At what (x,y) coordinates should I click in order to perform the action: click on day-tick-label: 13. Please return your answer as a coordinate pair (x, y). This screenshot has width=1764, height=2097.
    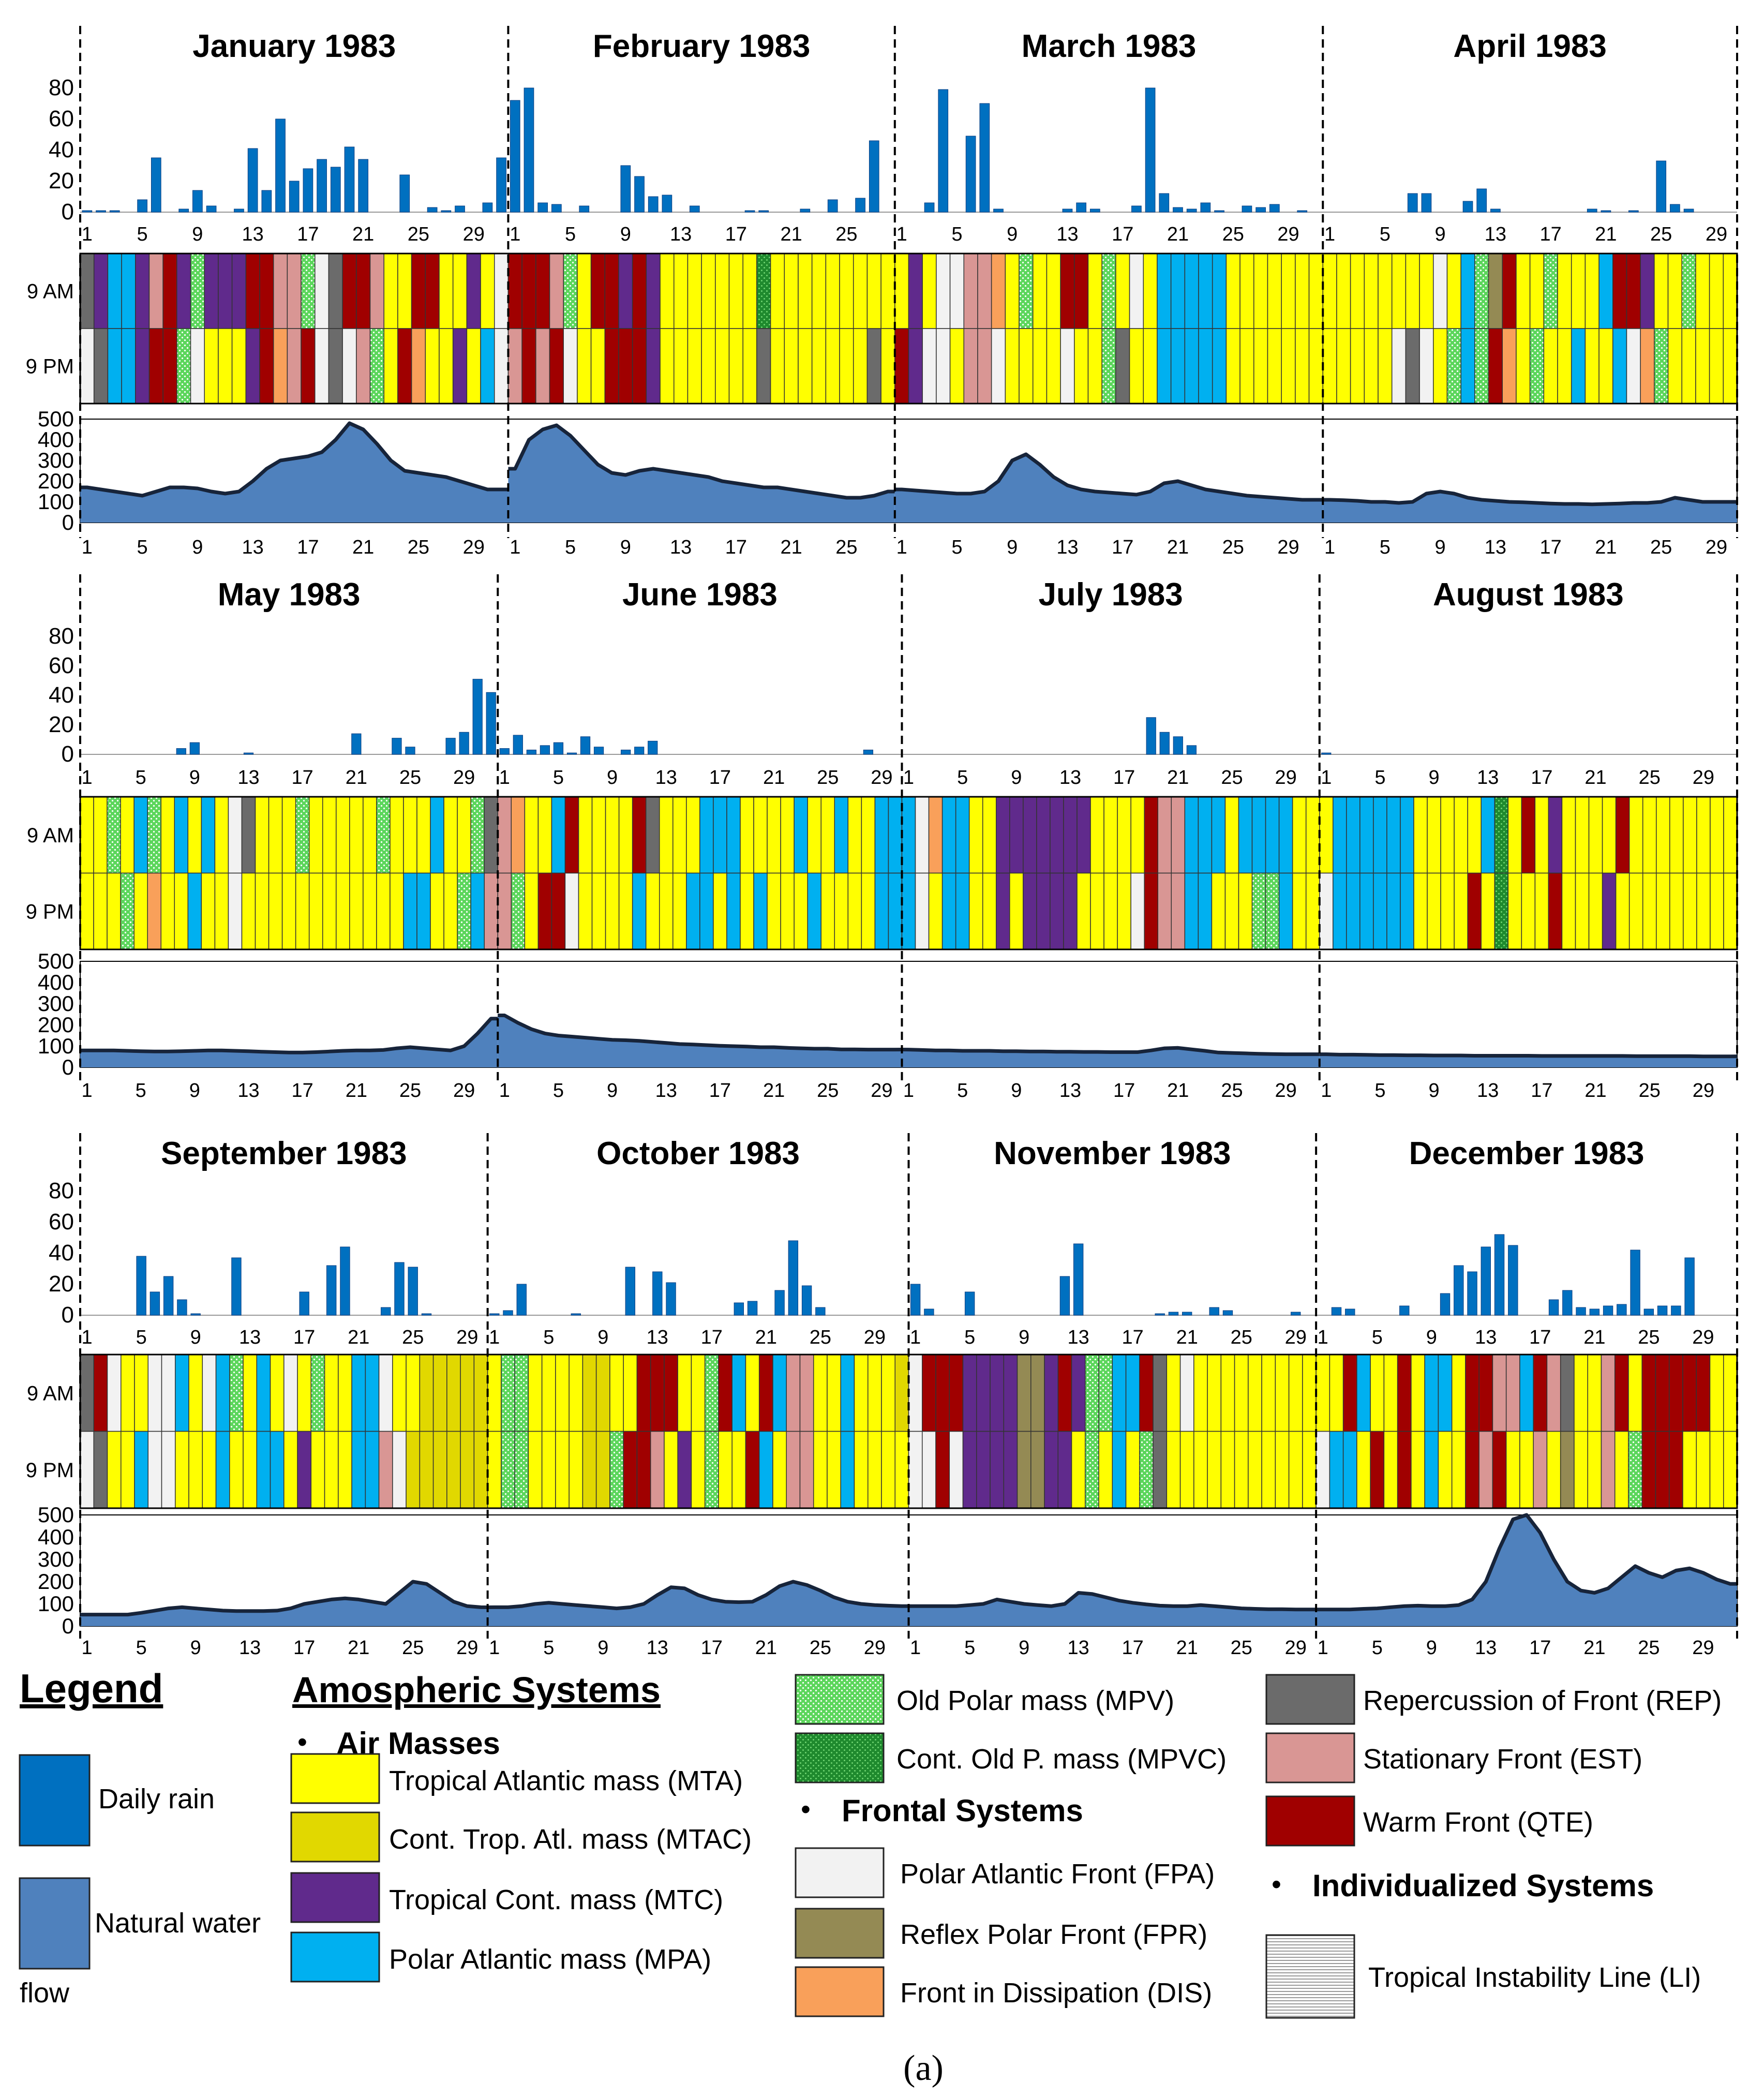
    Looking at the image, I should click on (1486, 1337).